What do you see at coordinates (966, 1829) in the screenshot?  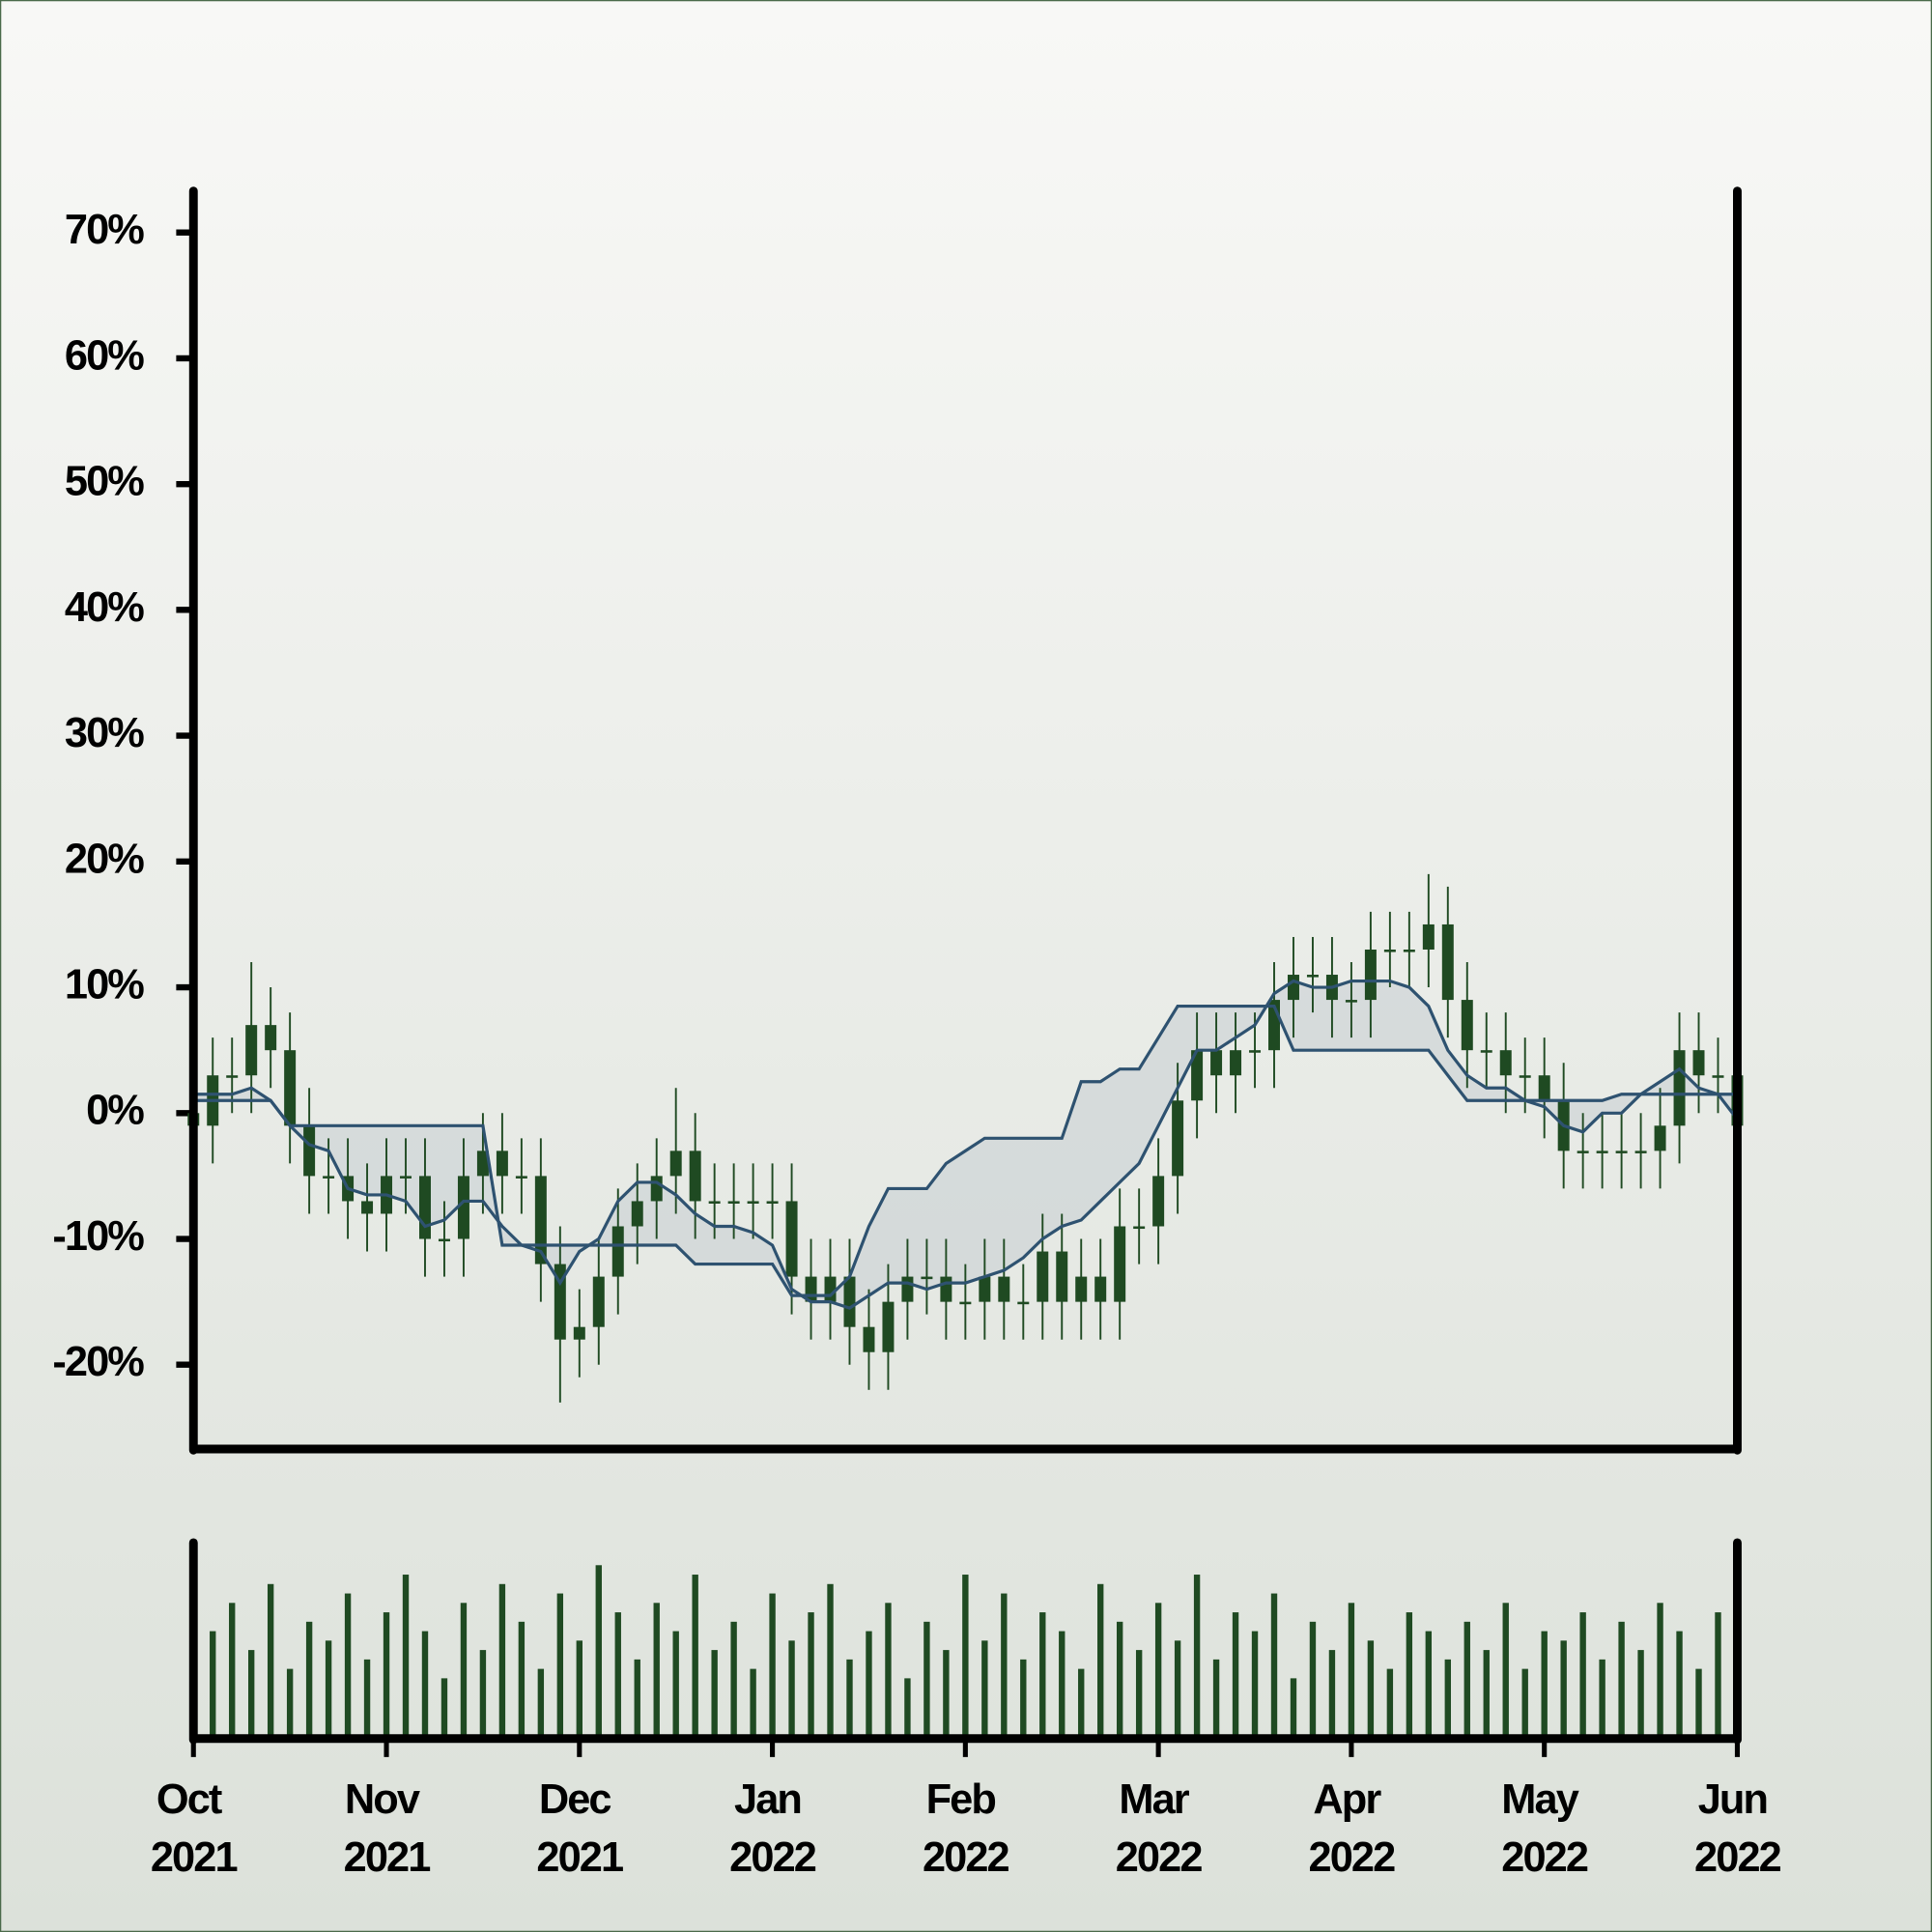 I see `x-tick-label: Feb 2022` at bounding box center [966, 1829].